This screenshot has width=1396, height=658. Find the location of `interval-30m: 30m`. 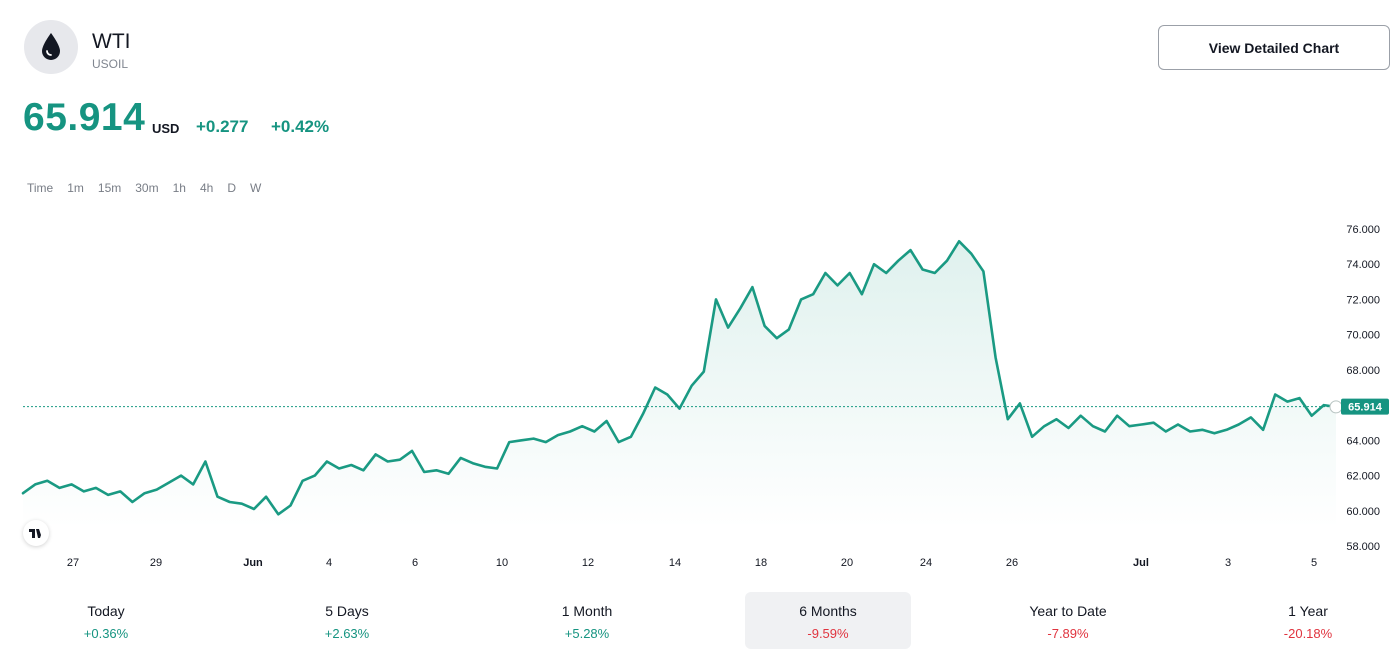

interval-30m: 30m is located at coordinates (147, 188).